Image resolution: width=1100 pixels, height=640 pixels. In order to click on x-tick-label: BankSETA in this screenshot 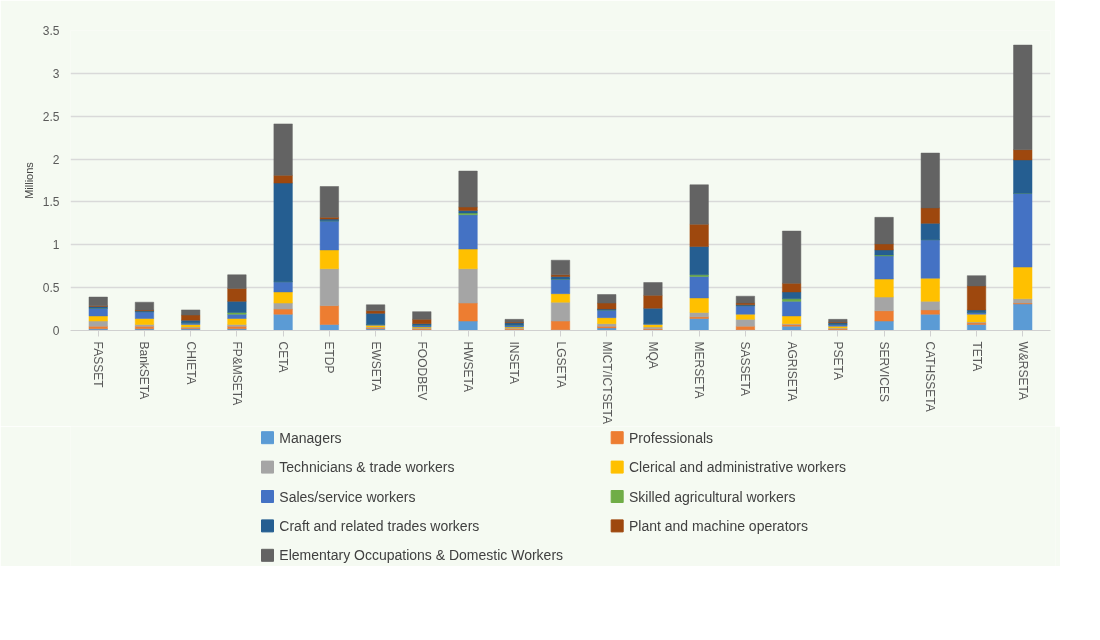, I will do `click(144, 370)`.